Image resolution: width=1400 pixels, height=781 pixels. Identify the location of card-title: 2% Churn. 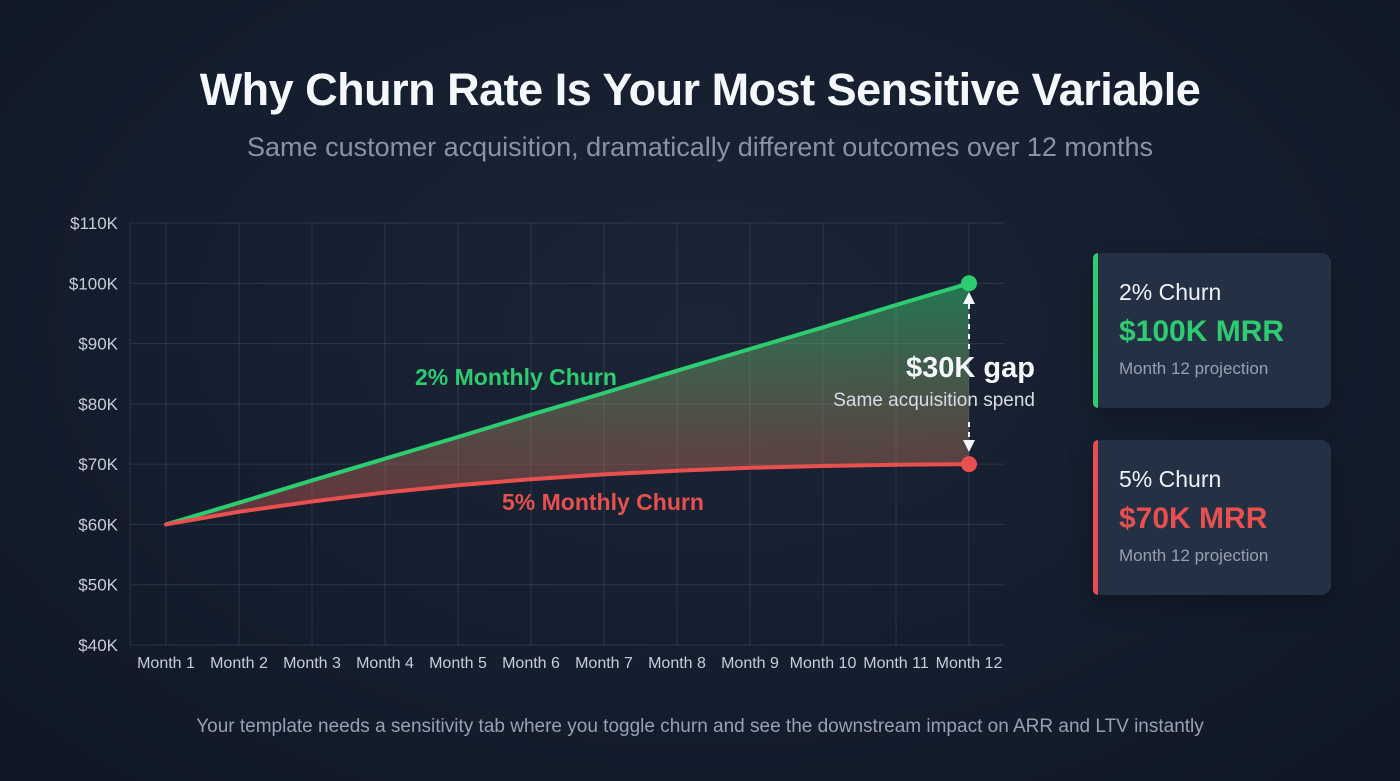
(1170, 292).